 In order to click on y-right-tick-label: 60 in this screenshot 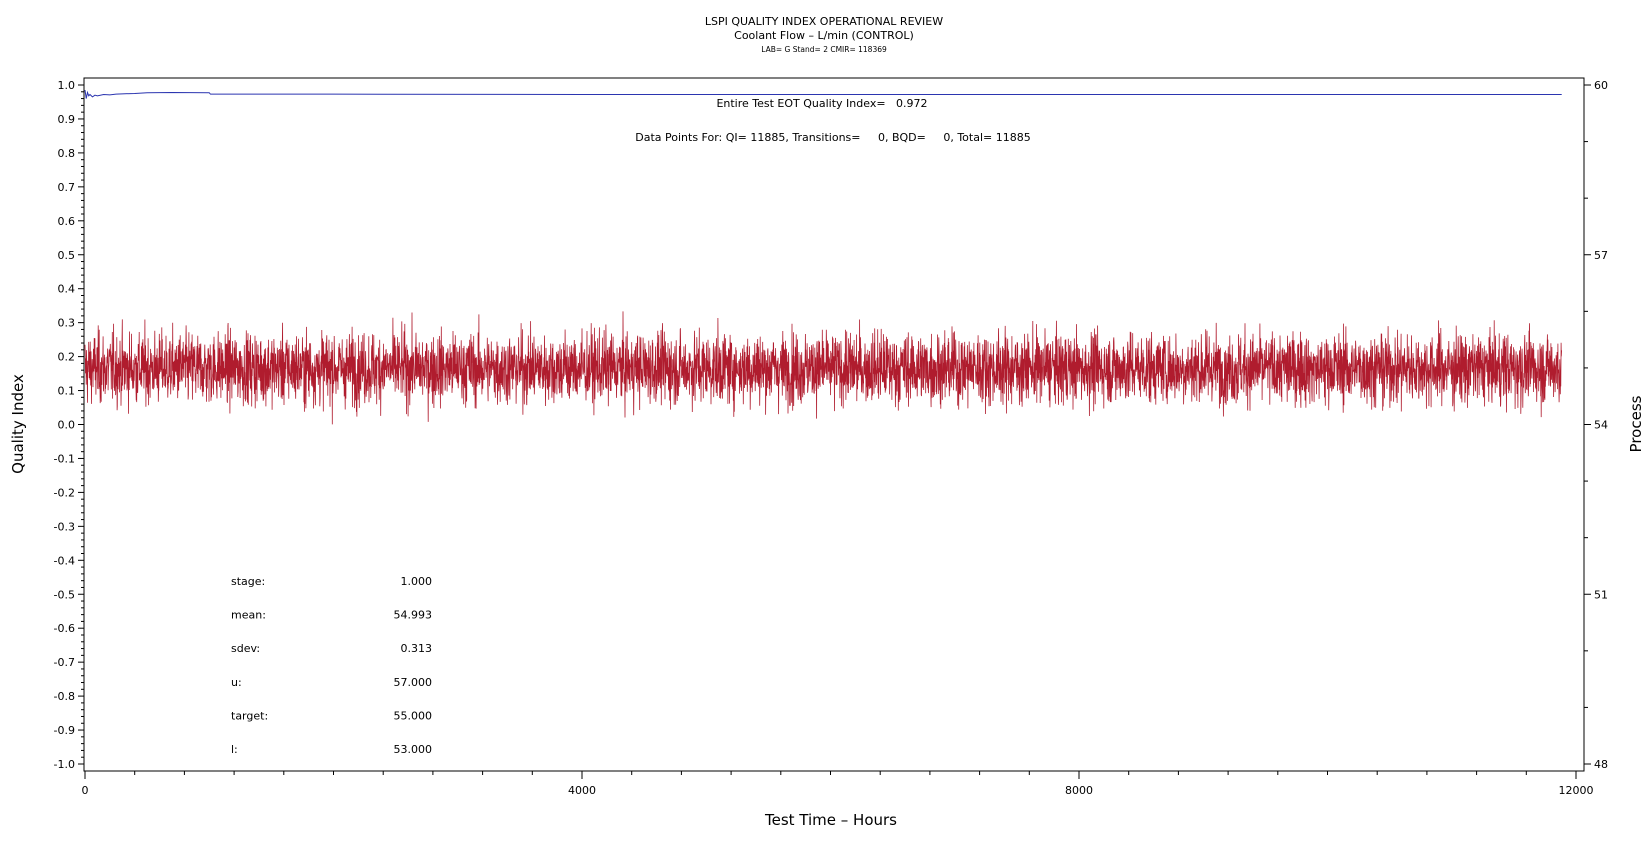, I will do `click(1601, 85)`.